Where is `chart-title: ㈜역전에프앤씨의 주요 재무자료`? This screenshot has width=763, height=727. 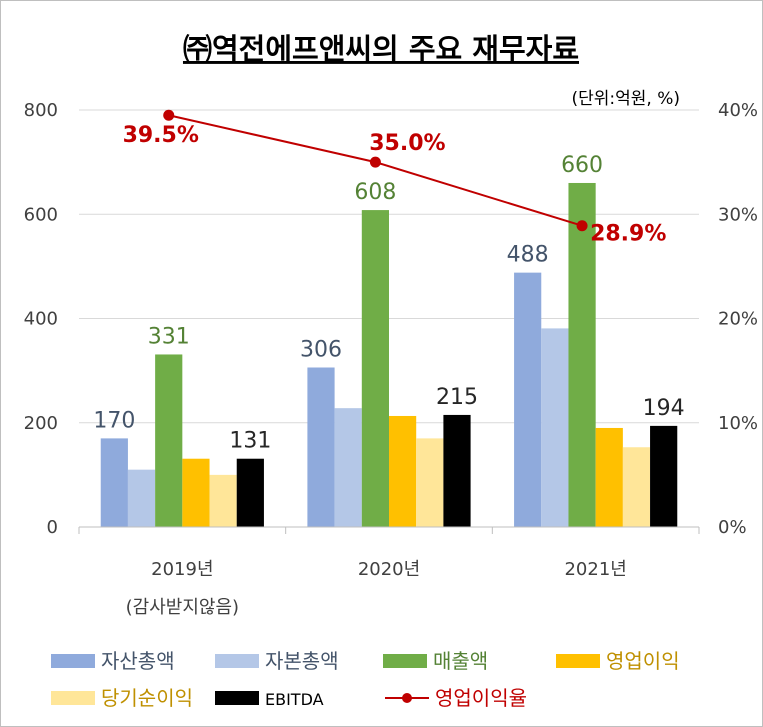
chart-title: ㈜역전에프앤씨의 주요 재무자료 is located at coordinates (381, 49).